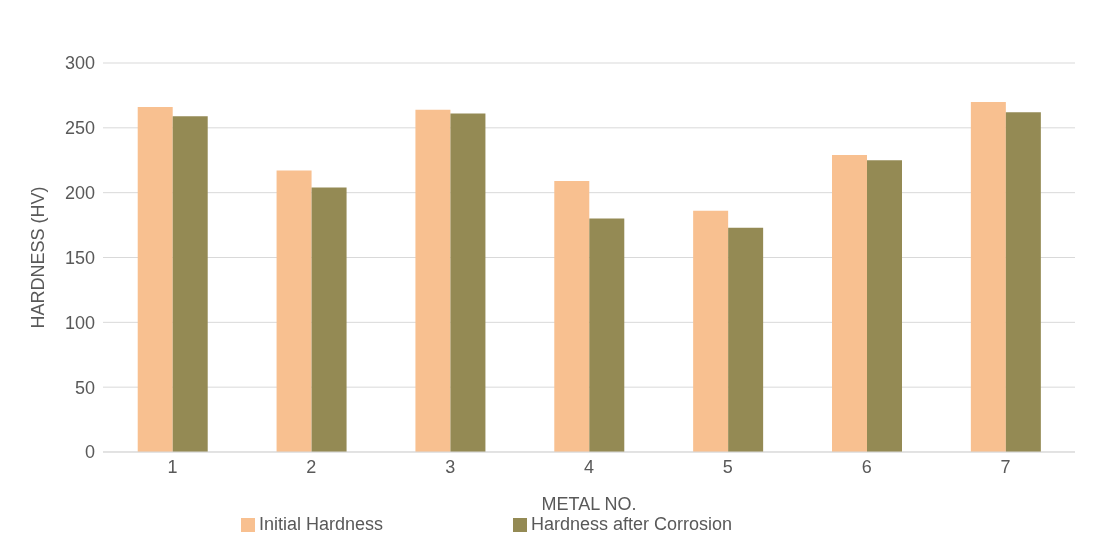  I want to click on x-tick-label: 3, so click(450, 466).